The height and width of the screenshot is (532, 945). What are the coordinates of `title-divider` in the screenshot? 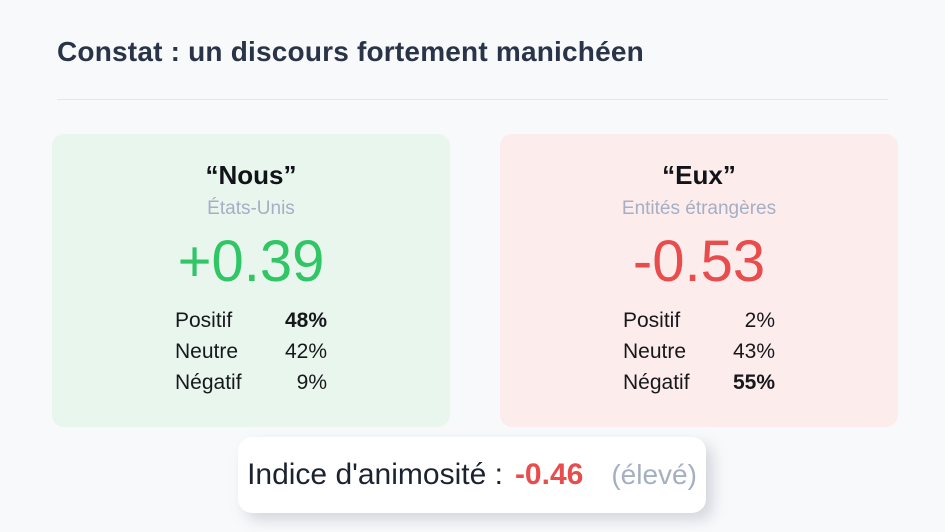 It's located at (472, 99).